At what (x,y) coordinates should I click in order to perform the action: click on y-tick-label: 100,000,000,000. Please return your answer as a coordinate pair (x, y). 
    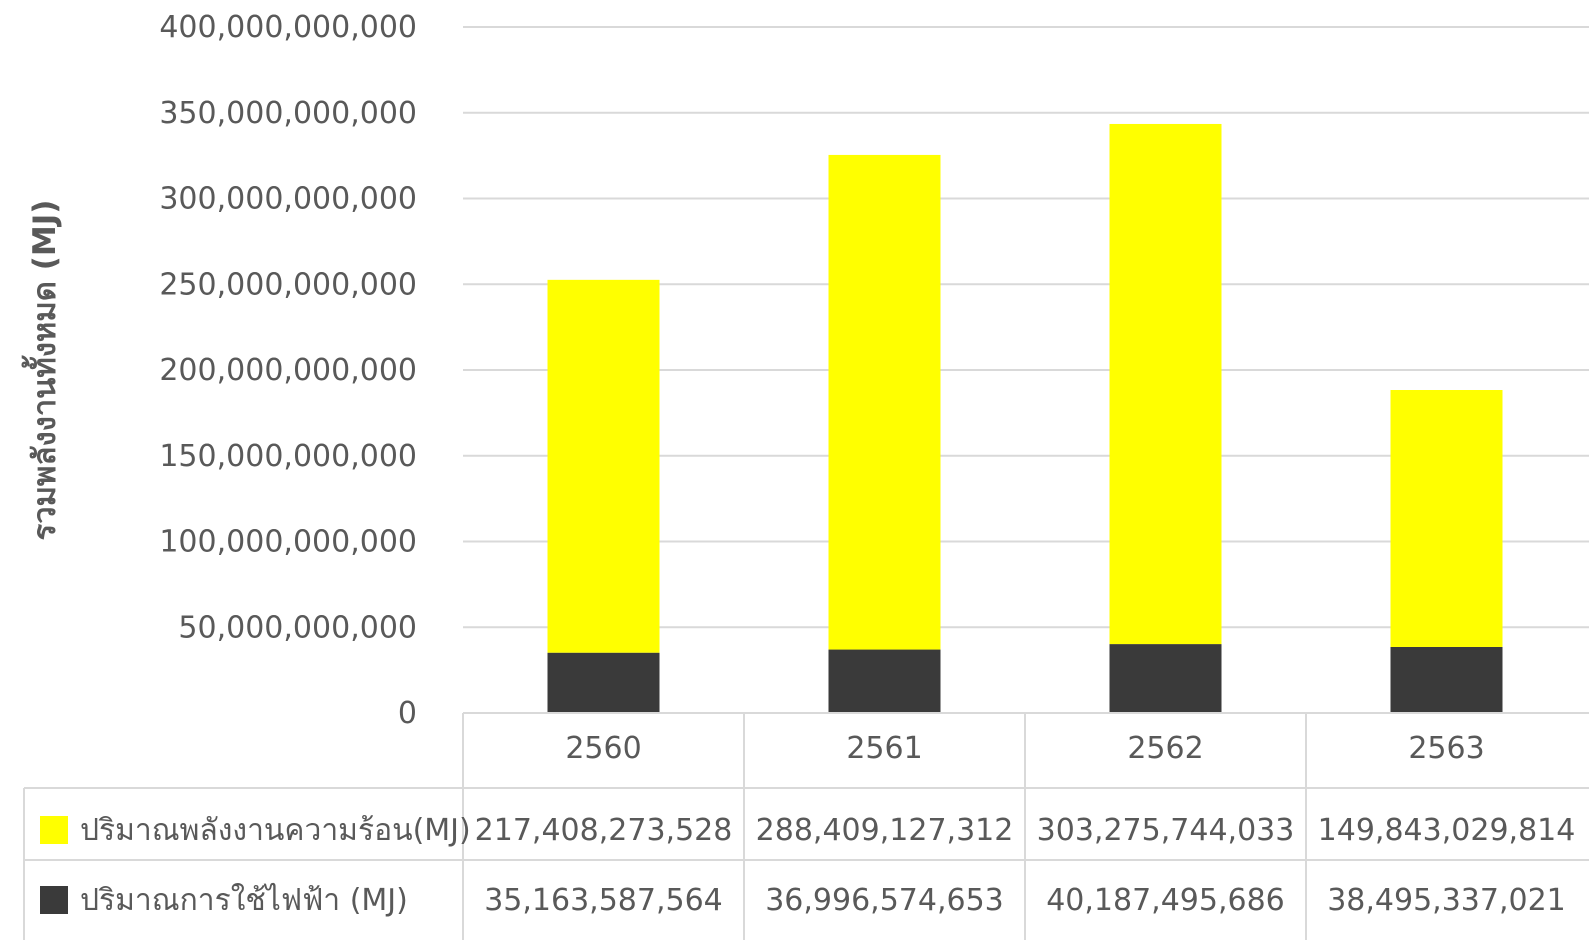
    Looking at the image, I should click on (288, 542).